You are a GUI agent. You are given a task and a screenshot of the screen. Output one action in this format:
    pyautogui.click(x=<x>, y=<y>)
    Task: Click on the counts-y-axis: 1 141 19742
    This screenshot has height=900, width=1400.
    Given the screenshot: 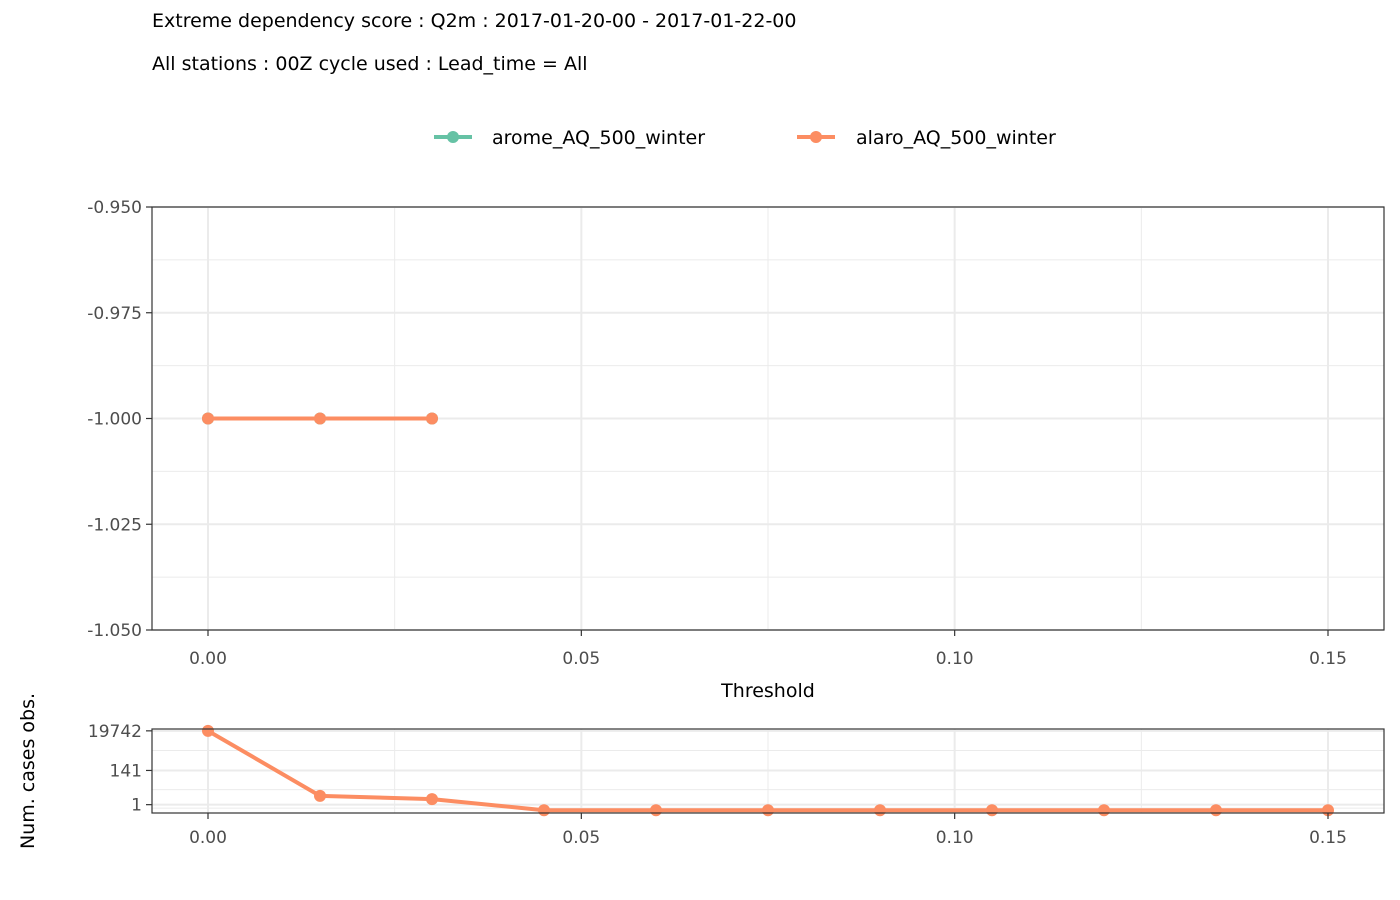 What is the action you would take?
    pyautogui.click(x=120, y=769)
    